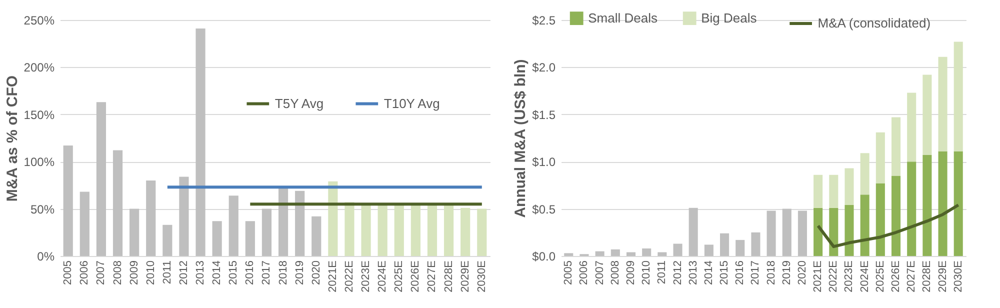 The width and height of the screenshot is (1000, 308). Describe the element at coordinates (300, 272) in the screenshot. I see `x-tick-label: 2019` at that location.